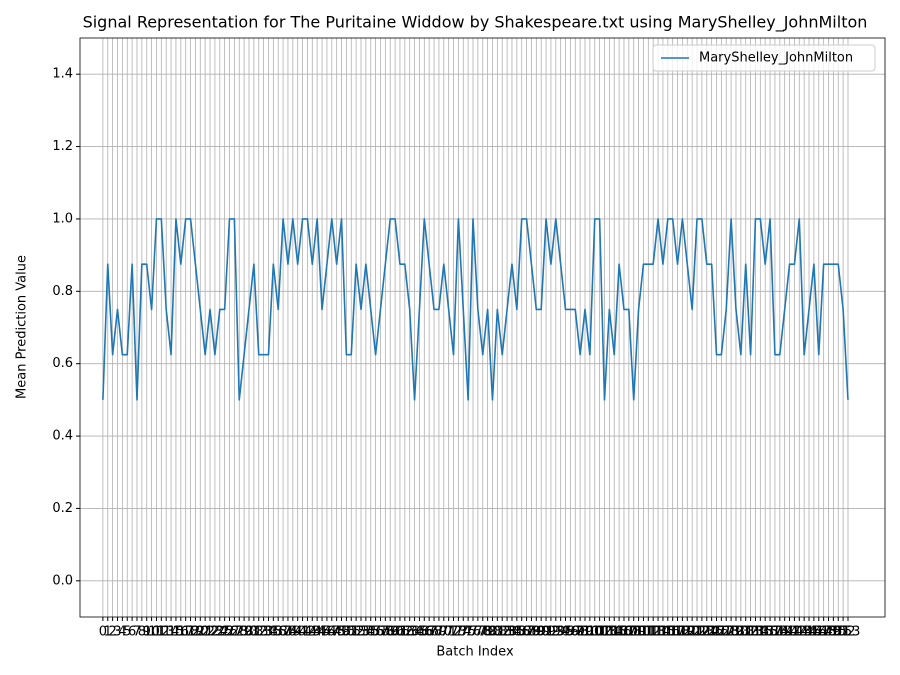  What do you see at coordinates (482, 632) in the screenshot?
I see `x-tick-label: 78` at bounding box center [482, 632].